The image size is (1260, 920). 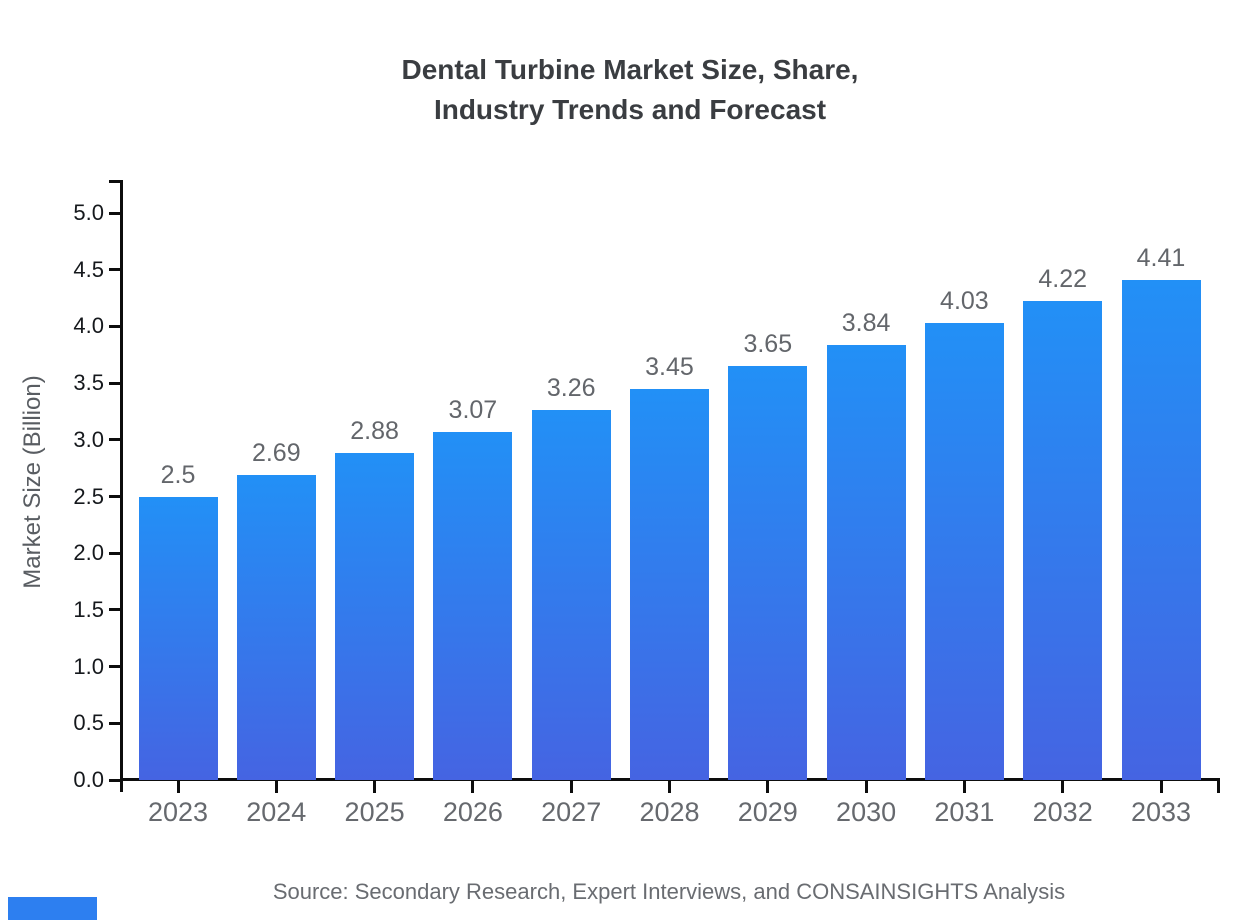 What do you see at coordinates (1161, 812) in the screenshot?
I see `x-tick-label: 2033` at bounding box center [1161, 812].